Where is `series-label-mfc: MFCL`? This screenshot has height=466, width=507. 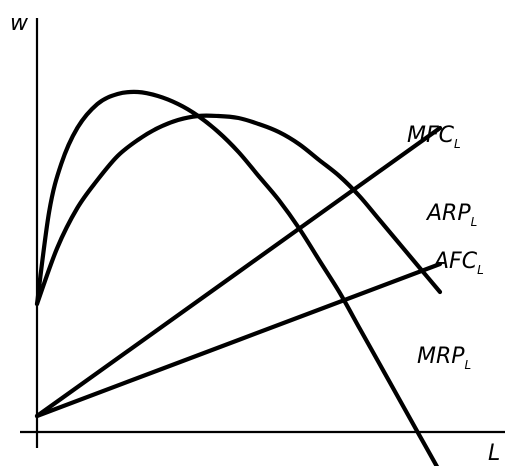
series-label-mfc: MFCL is located at coordinates (434, 137).